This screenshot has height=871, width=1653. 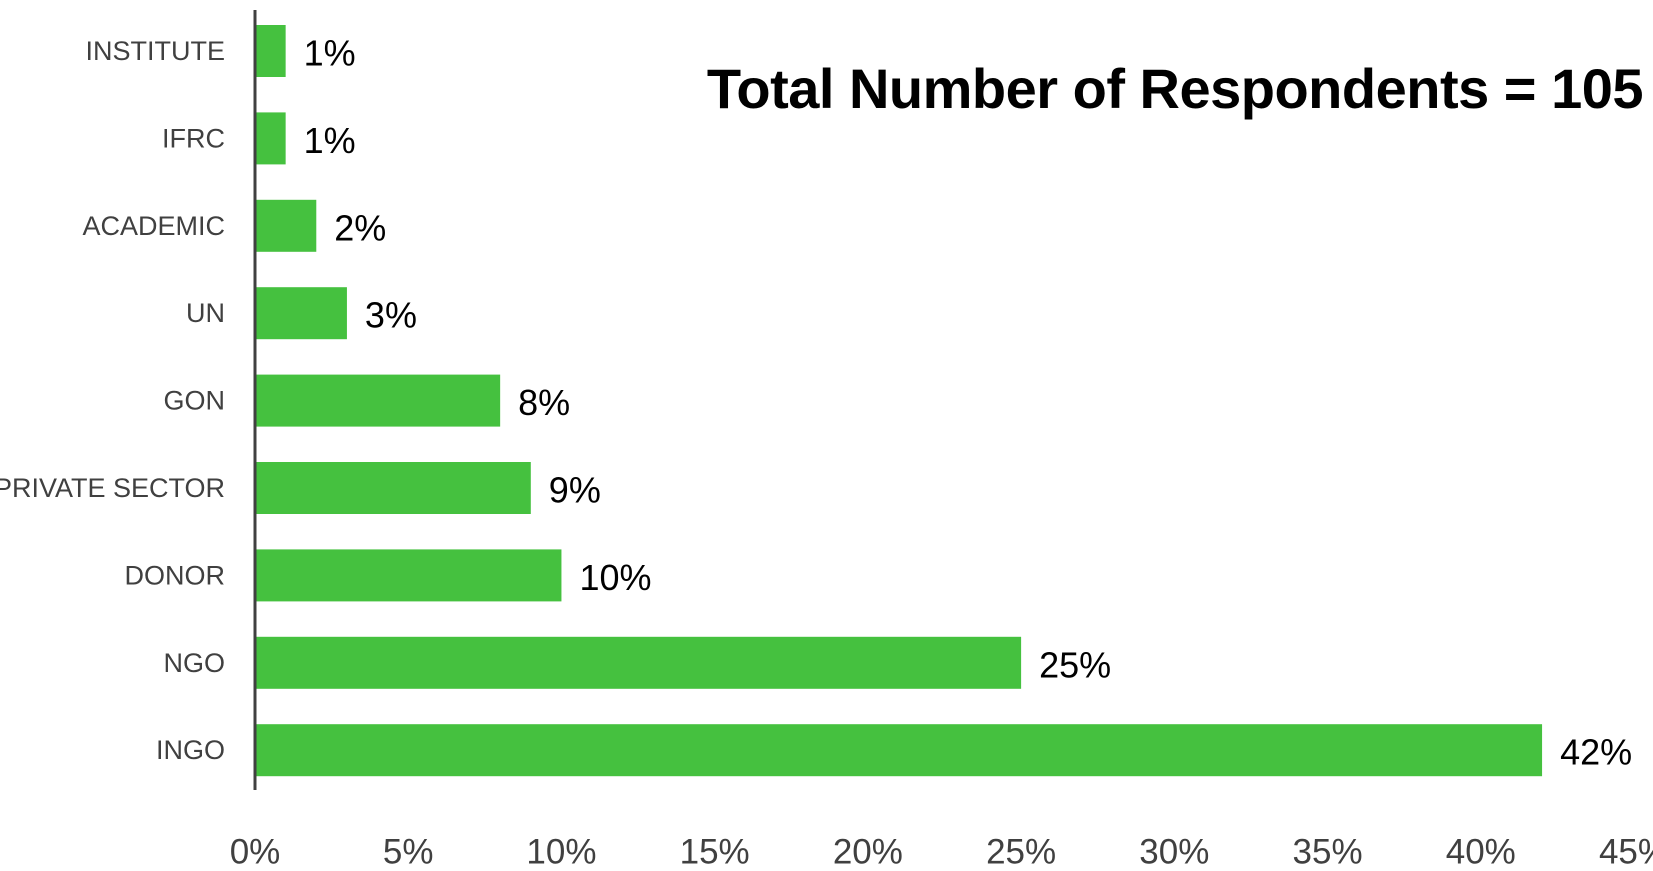 I want to click on data-label: 10%, so click(x=615, y=577).